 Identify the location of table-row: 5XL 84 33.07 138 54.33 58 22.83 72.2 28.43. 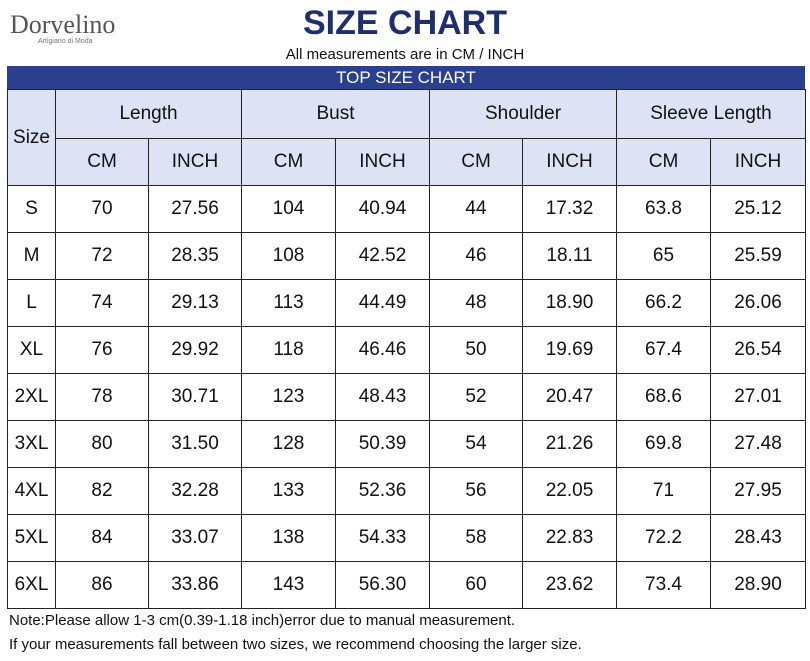
(406, 538).